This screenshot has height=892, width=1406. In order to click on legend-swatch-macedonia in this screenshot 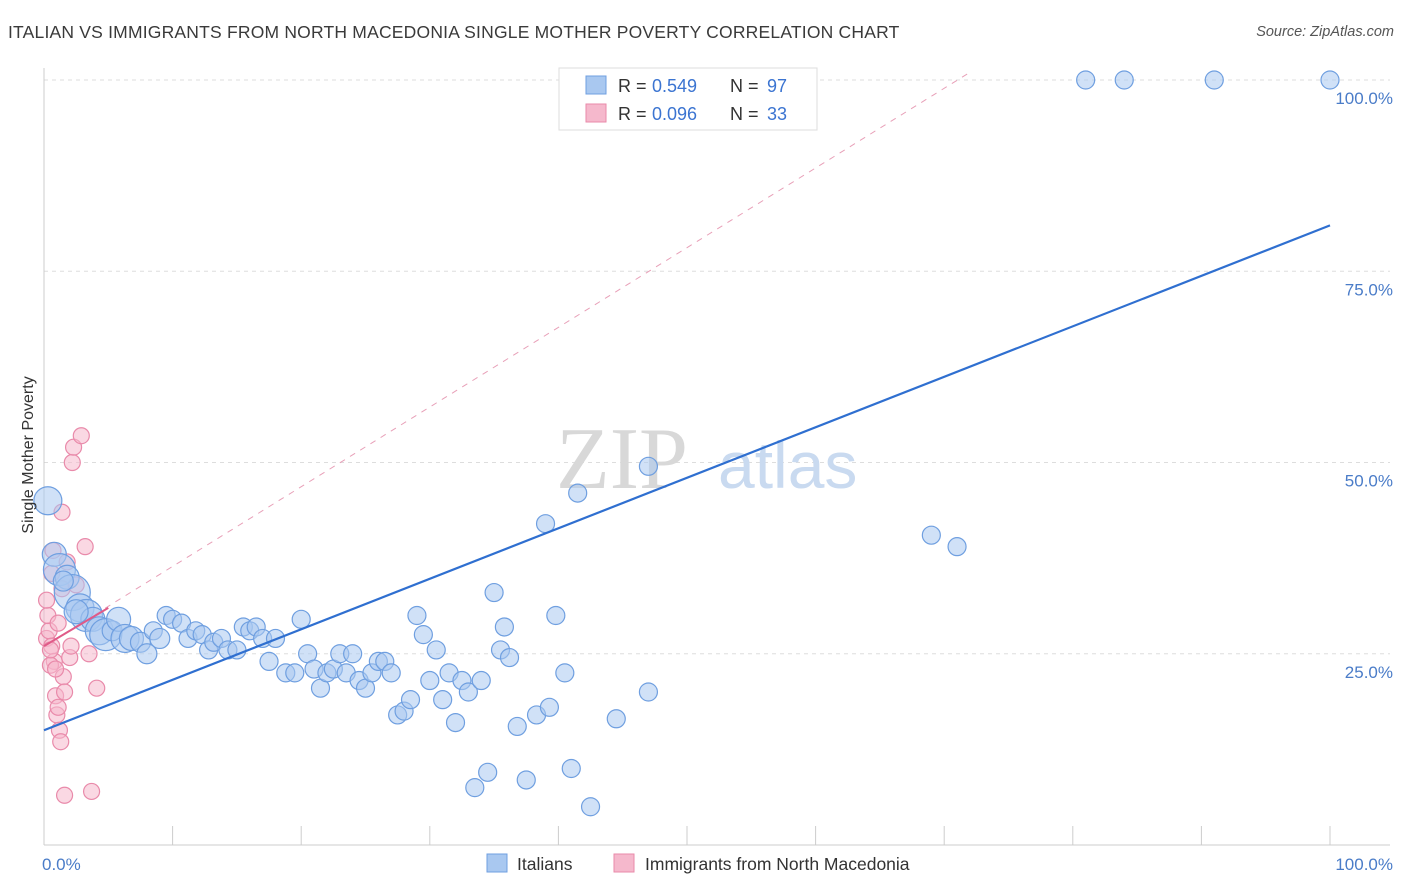, I will do `click(596, 113)`.